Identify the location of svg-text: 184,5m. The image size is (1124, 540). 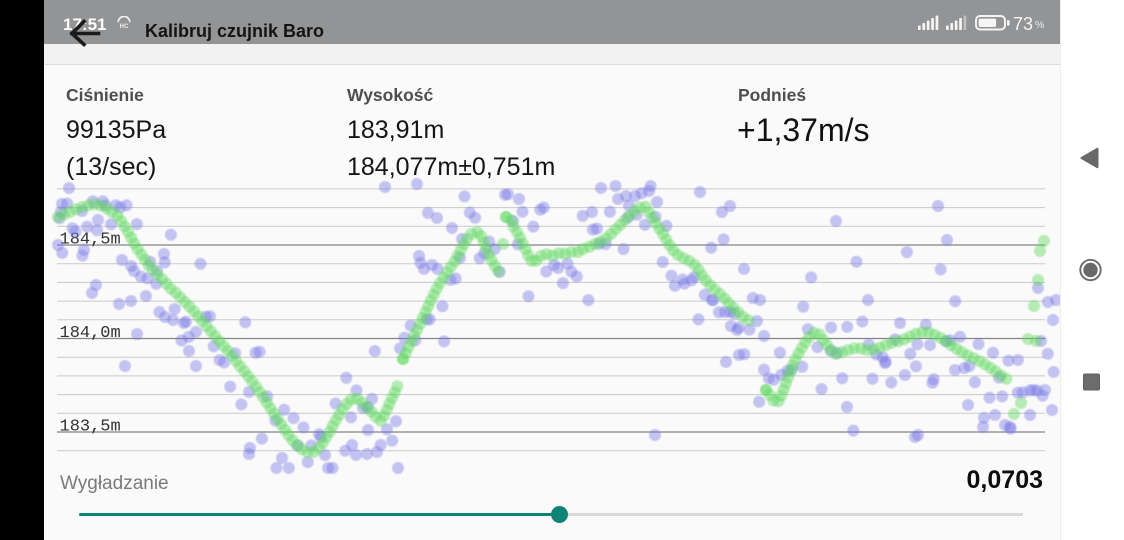
(90, 240).